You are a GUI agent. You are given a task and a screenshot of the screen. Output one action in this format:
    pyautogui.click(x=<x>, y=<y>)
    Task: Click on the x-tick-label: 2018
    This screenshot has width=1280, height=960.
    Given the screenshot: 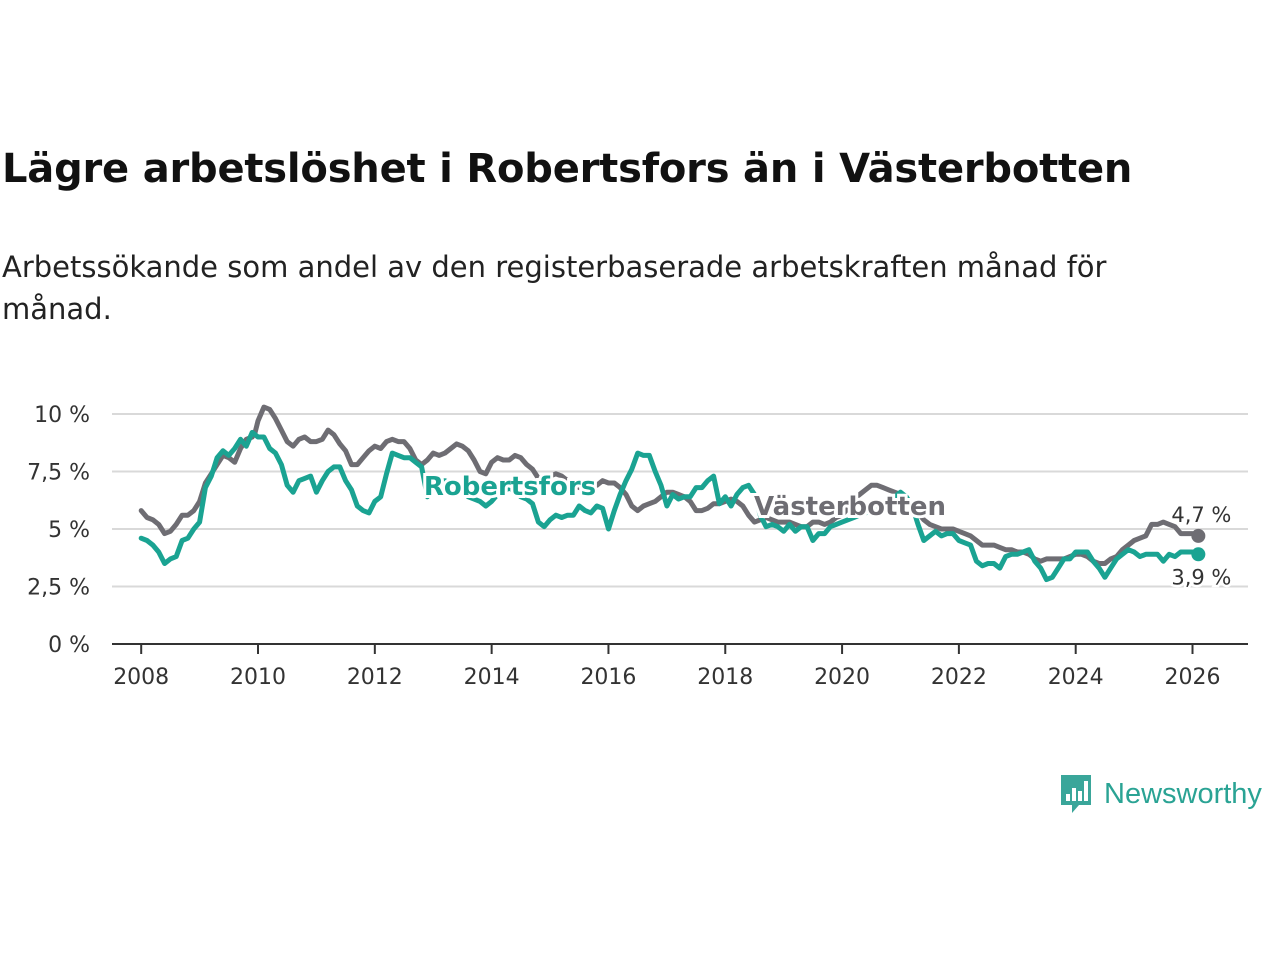 What is the action you would take?
    pyautogui.click(x=725, y=677)
    